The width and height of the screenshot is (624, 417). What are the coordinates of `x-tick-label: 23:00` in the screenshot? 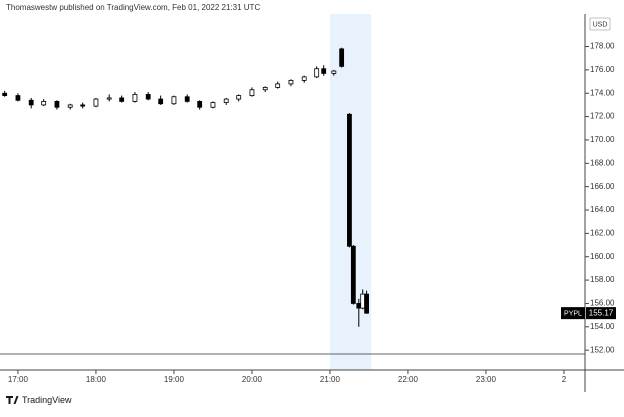 It's located at (486, 379).